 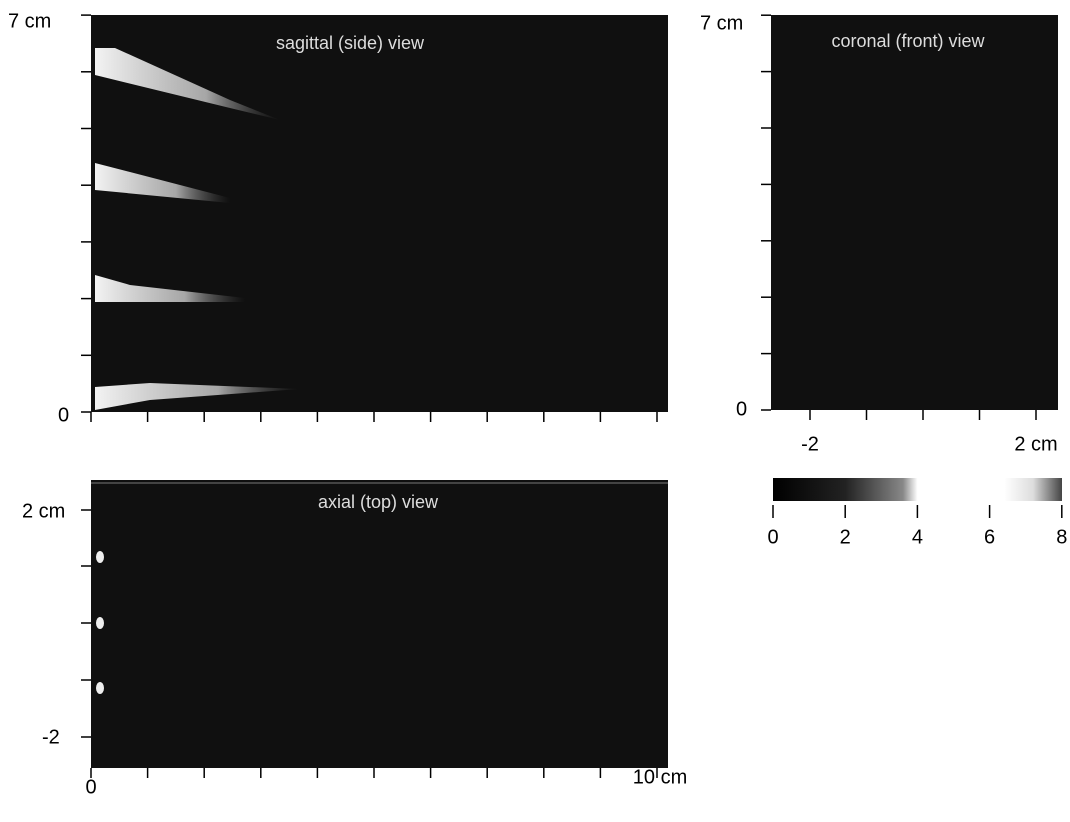 I want to click on panel-title: axial (top) view, so click(x=378, y=502).